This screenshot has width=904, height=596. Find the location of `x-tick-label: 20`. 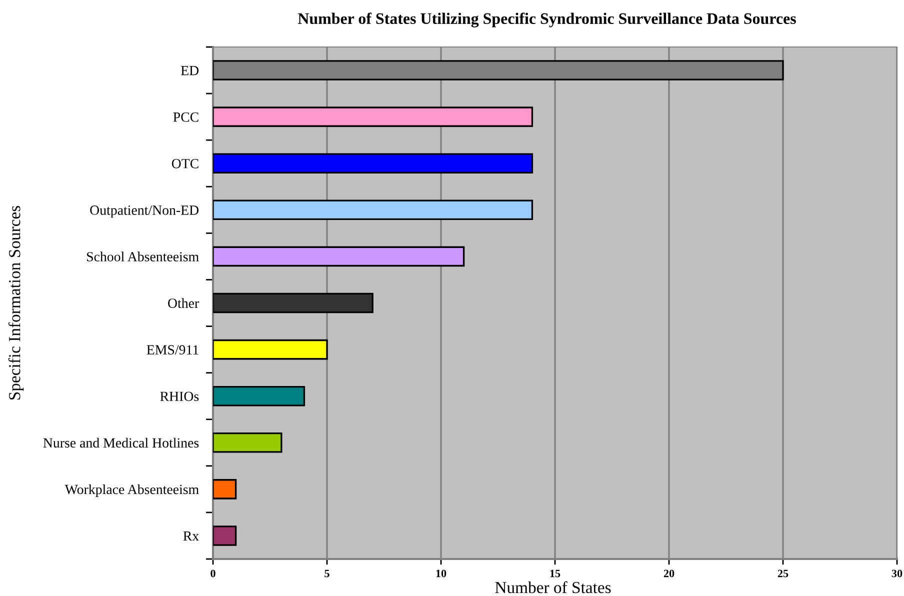

x-tick-label: 20 is located at coordinates (669, 574).